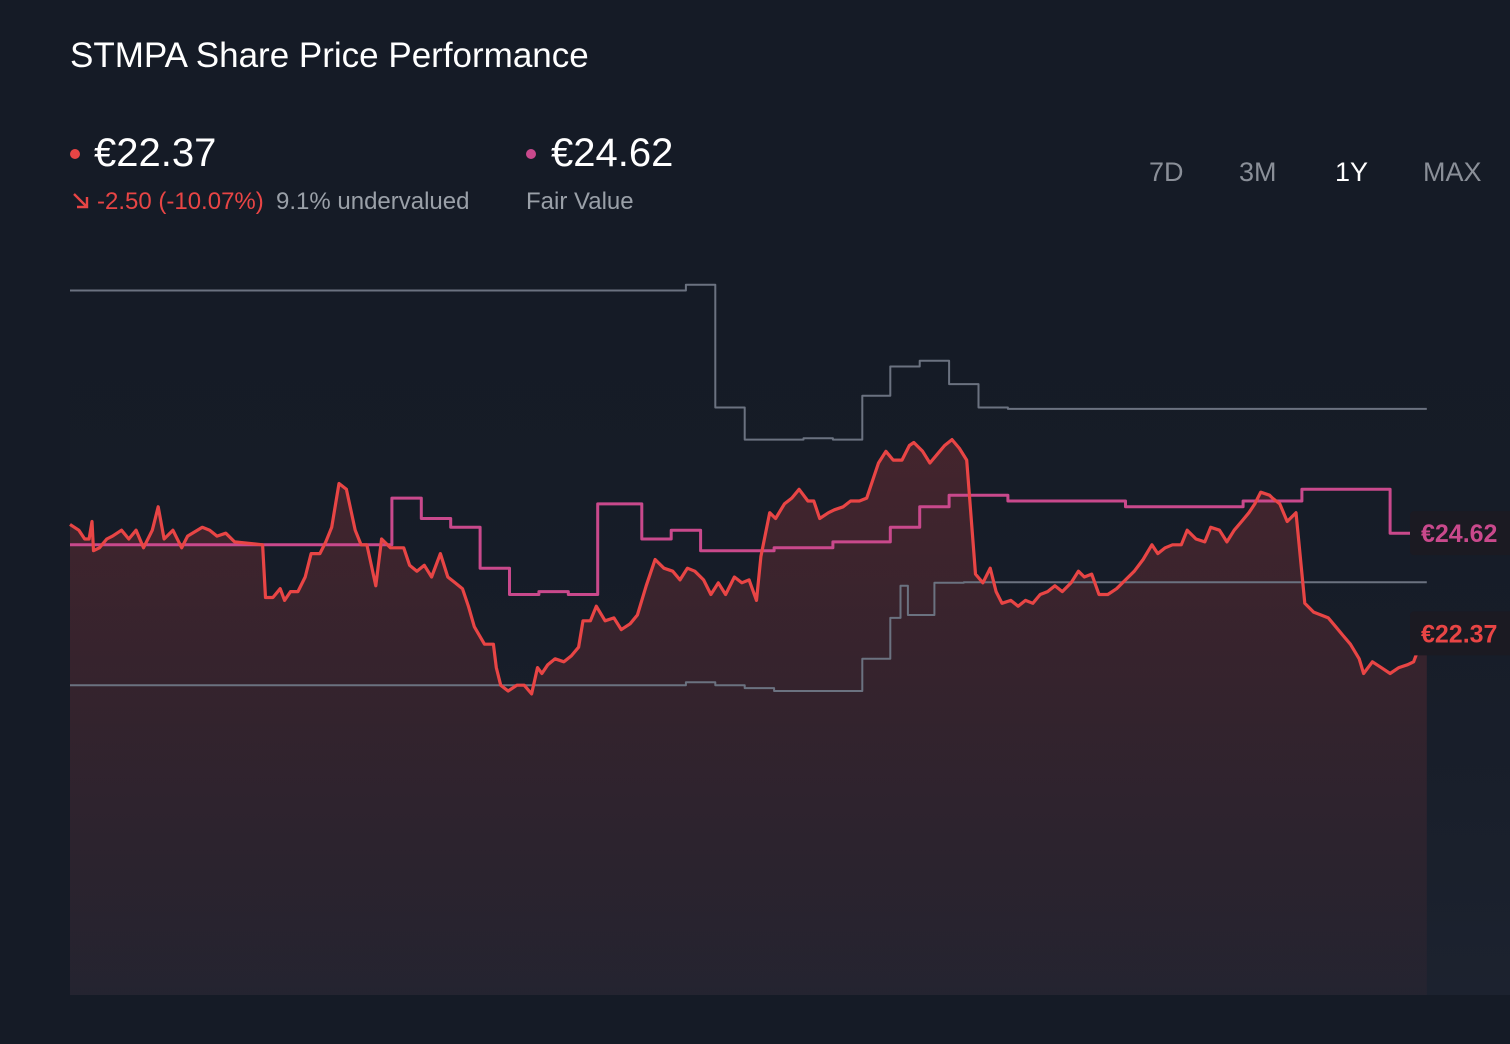 The width and height of the screenshot is (1510, 1044). What do you see at coordinates (1258, 172) in the screenshot?
I see `timeframe-3m: 3M` at bounding box center [1258, 172].